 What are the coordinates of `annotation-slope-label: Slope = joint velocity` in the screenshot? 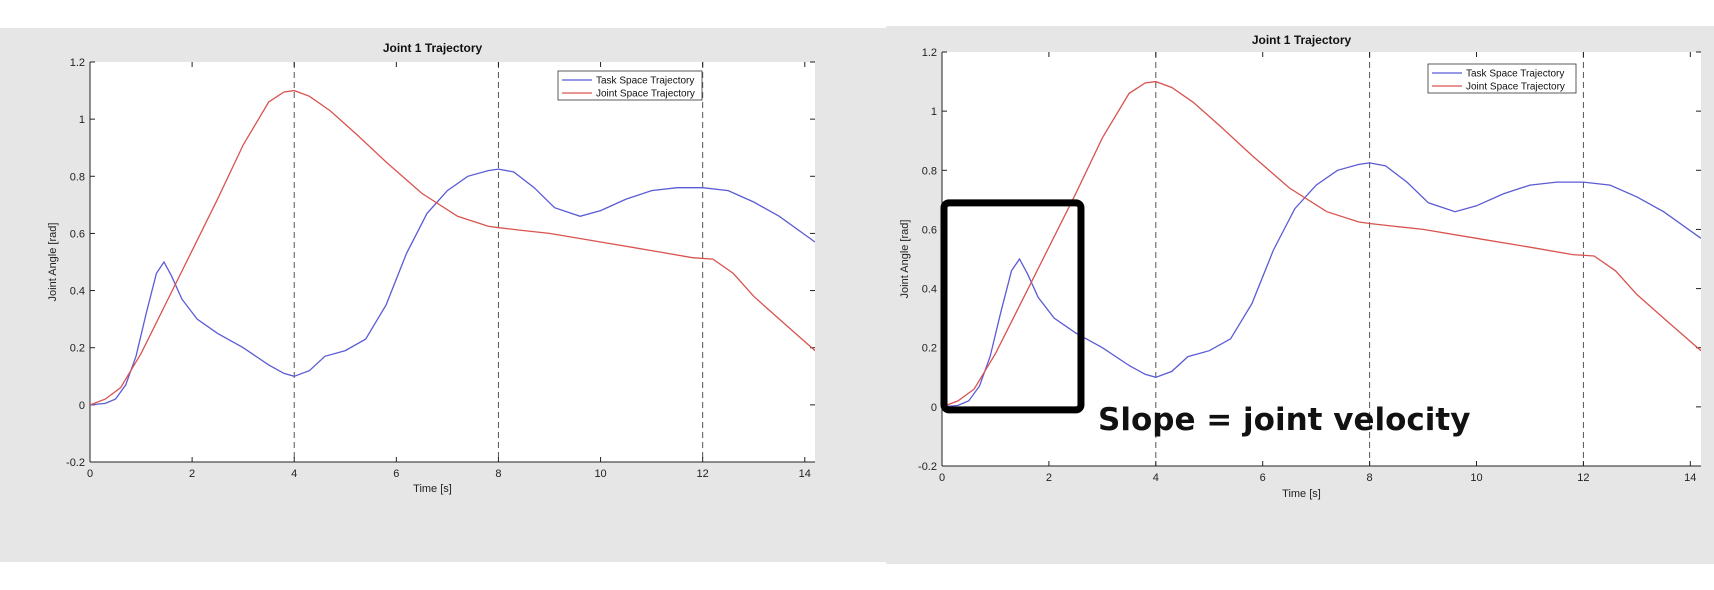 It's located at (1284, 420).